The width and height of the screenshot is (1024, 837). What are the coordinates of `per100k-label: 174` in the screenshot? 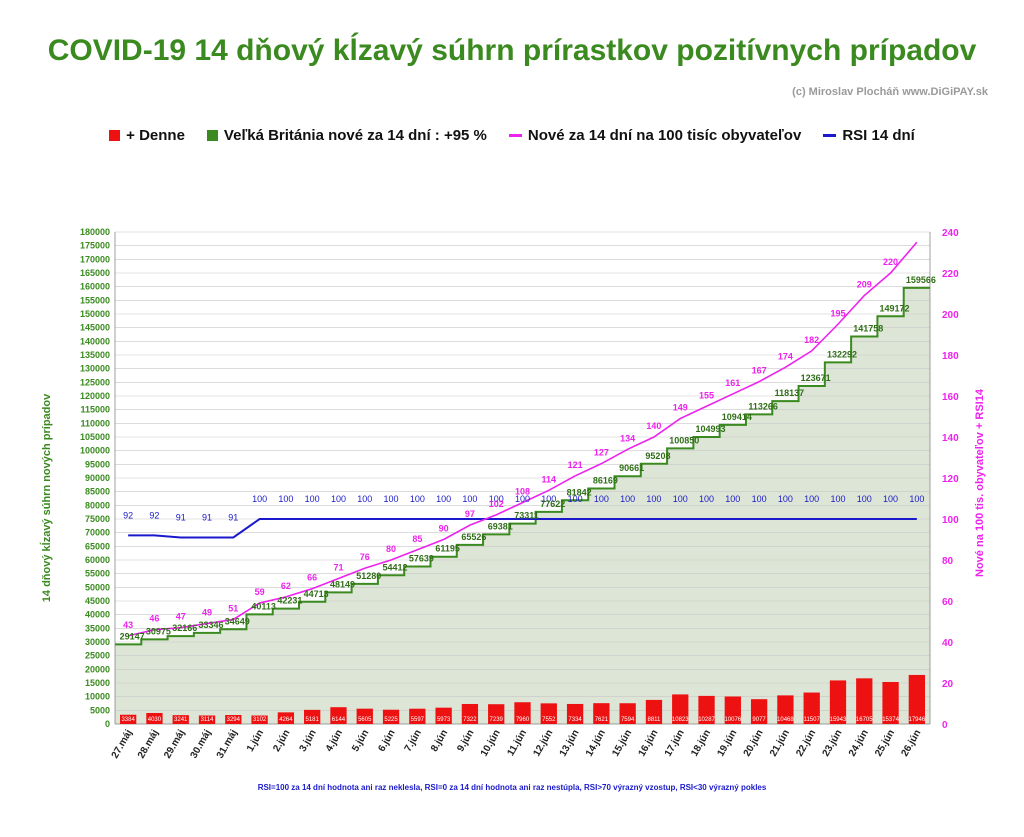 It's located at (785, 356).